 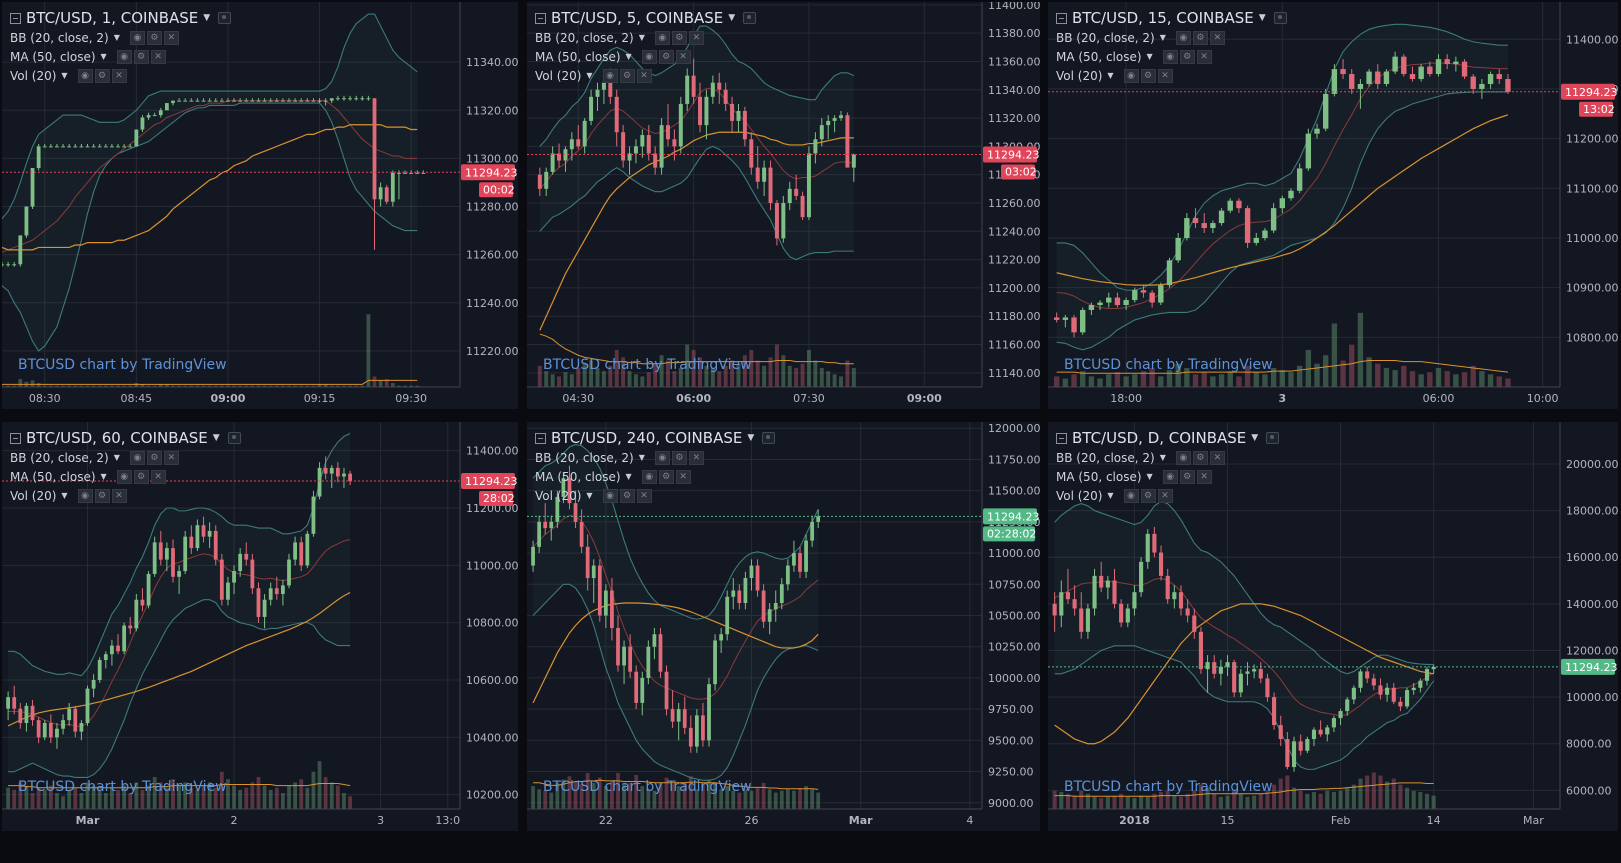 What do you see at coordinates (1168, 438) in the screenshot?
I see `chart-title-row: BTC/USD, D, COINBASE ▼` at bounding box center [1168, 438].